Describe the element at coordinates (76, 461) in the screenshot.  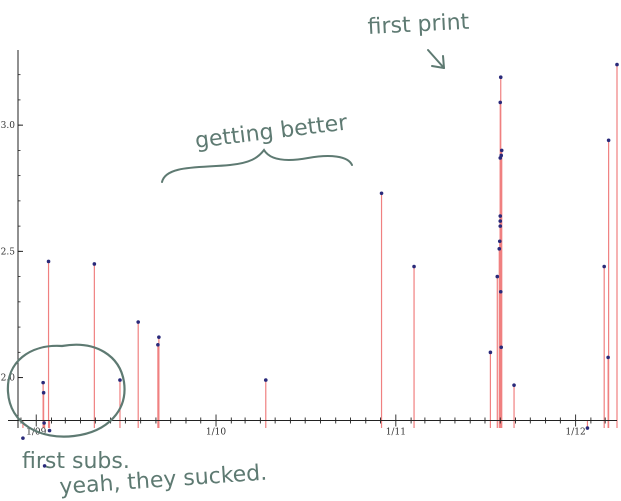
I see `annotation-first-subs: first subs.` at that location.